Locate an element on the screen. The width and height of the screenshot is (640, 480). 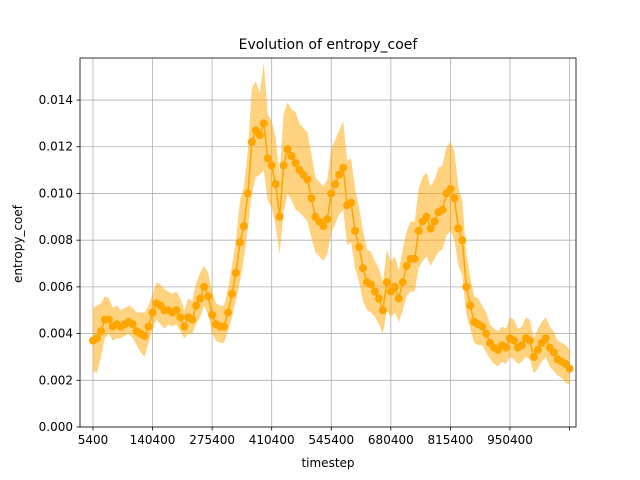
y-tick-label: 0.006 is located at coordinates (56, 287).